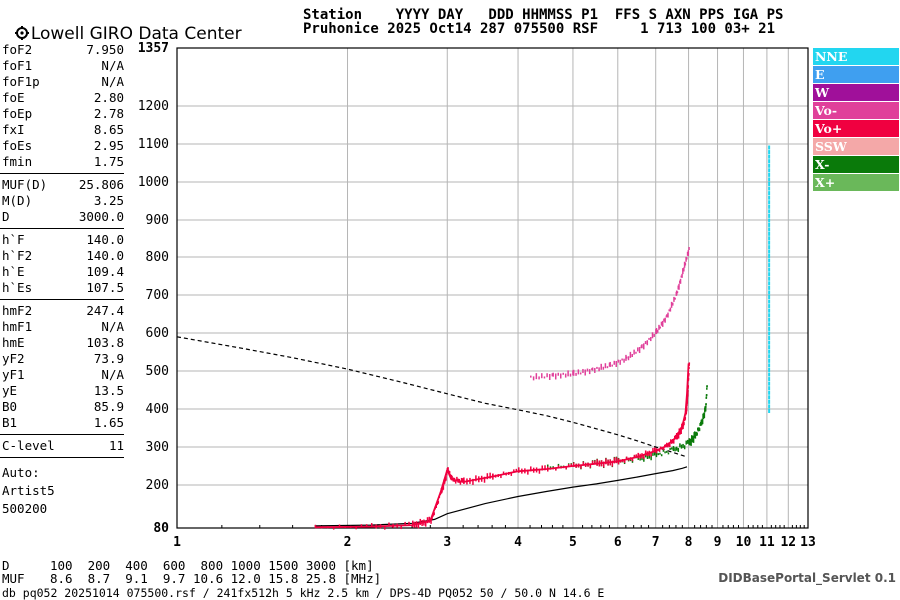 The height and width of the screenshot is (600, 900). Describe the element at coordinates (108, 200) in the screenshot. I see `param-value: 3.25` at that location.